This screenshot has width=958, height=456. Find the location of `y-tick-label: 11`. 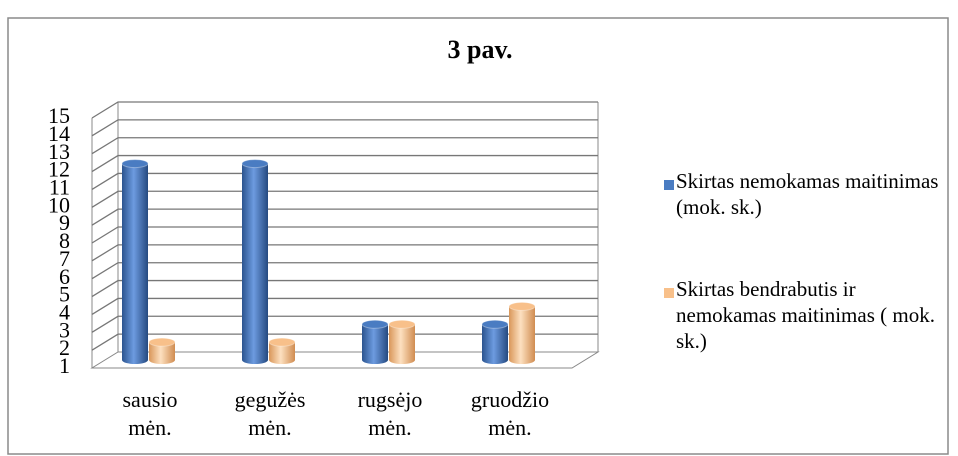

y-tick-label: 11 is located at coordinates (59, 186).